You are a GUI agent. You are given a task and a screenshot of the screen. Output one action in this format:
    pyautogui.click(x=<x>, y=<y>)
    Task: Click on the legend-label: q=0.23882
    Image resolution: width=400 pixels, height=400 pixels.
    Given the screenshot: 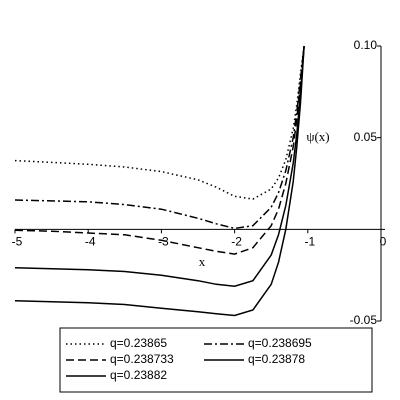 What is the action you would take?
    pyautogui.click(x=138, y=375)
    